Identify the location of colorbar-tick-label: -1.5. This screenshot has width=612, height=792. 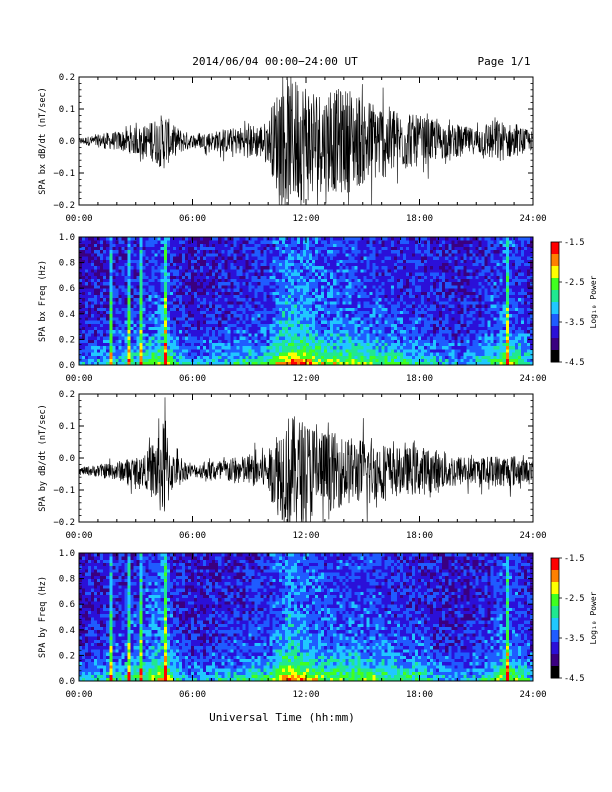
(574, 559).